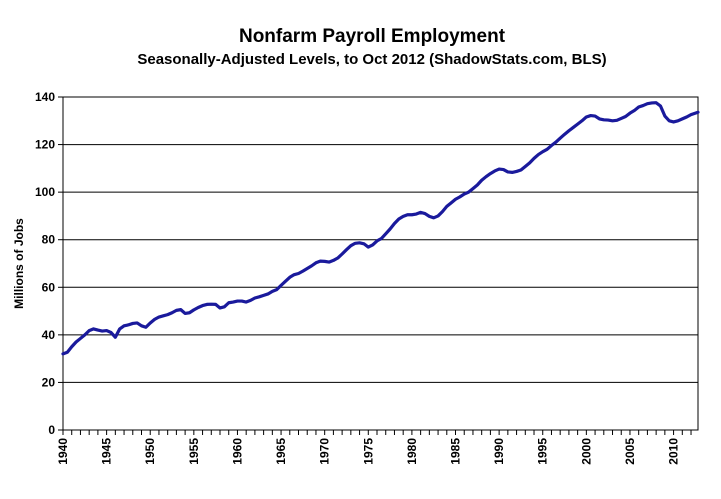 This screenshot has width=721, height=499. Describe the element at coordinates (150, 451) in the screenshot. I see `x-tick-label: 1950` at that location.